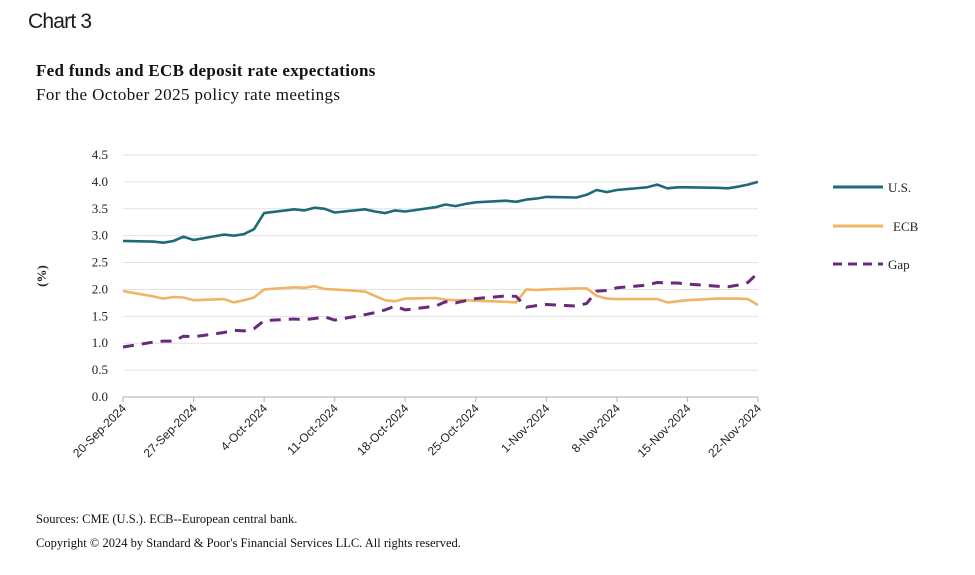 This screenshot has height=575, width=975. What do you see at coordinates (440, 212) in the screenshot?
I see `series-line-us` at bounding box center [440, 212].